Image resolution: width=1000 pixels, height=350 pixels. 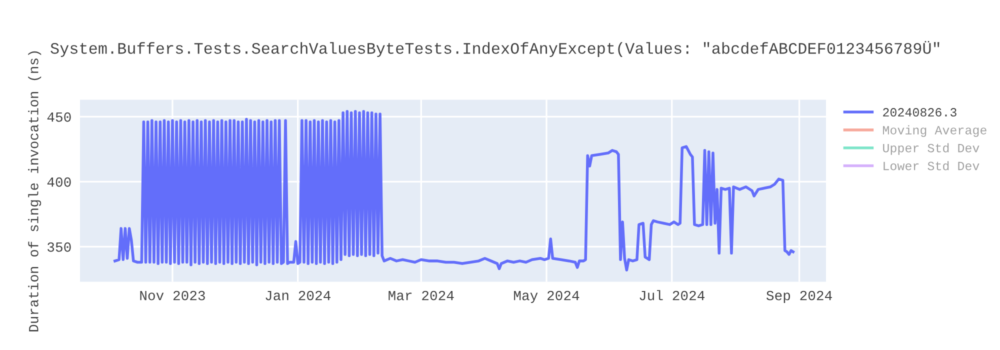 I want to click on y-axis-title: Duration of single invocation (ns), so click(x=35, y=191).